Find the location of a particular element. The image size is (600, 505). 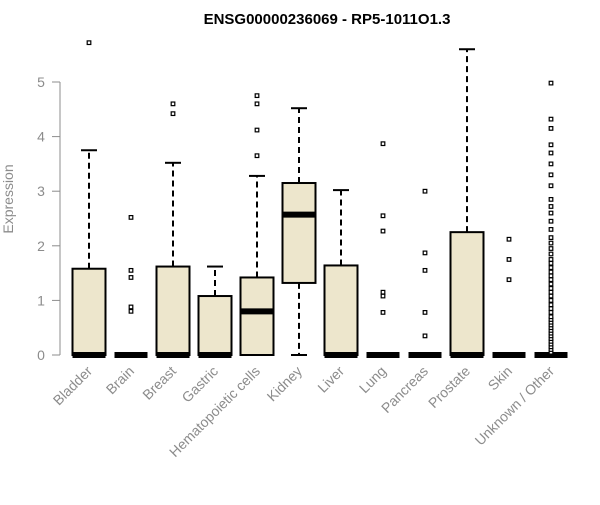

box-breast is located at coordinates (173, 229).